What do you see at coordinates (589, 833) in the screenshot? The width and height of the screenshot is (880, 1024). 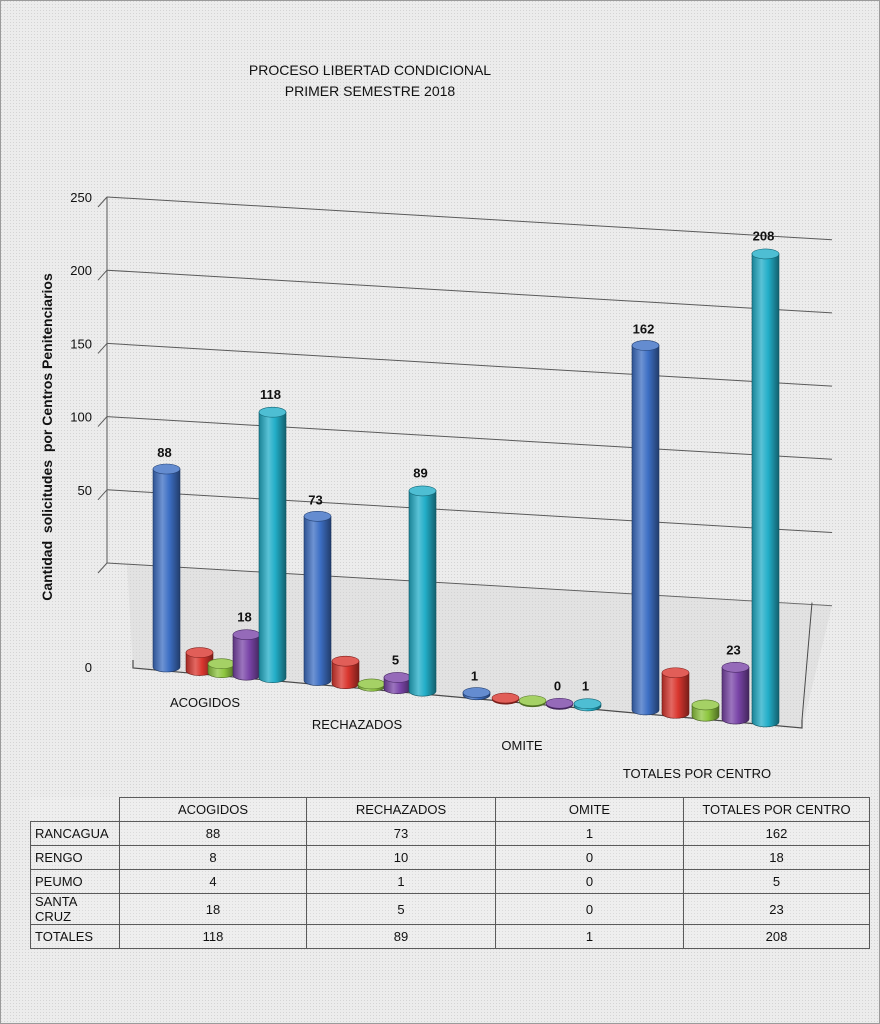 I see `table-cell: 1` at bounding box center [589, 833].